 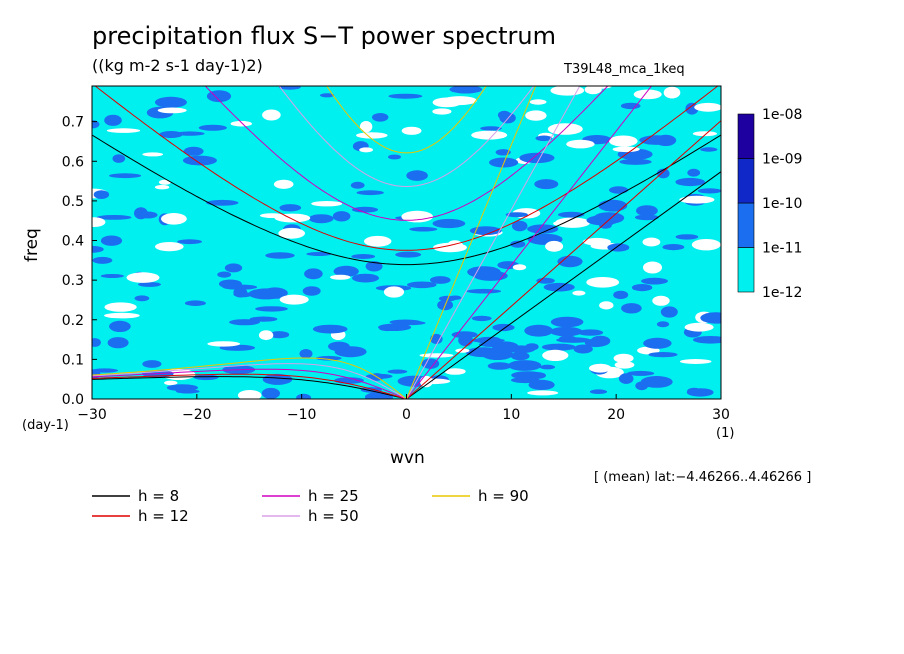 I want to click on y-tick-label: 0.3, so click(x=73, y=281).